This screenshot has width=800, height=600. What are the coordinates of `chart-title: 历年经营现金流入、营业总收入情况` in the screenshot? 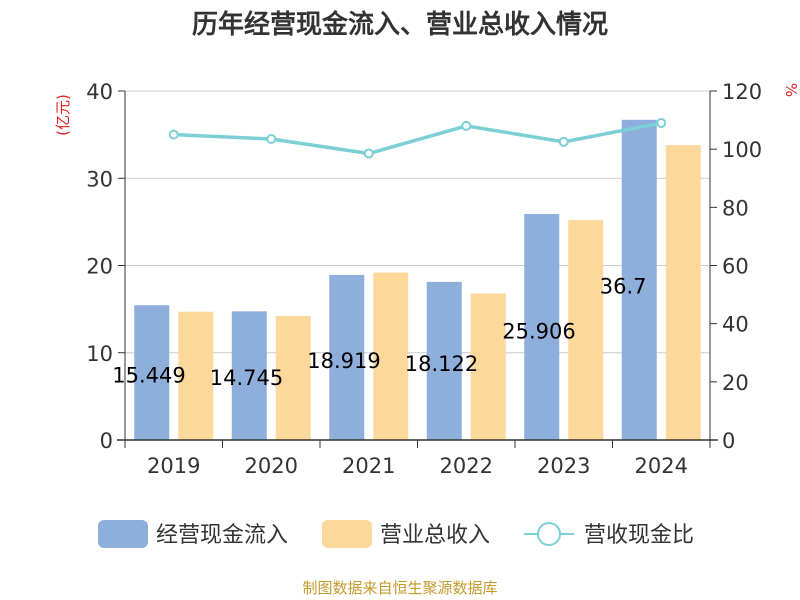 It's located at (400, 24).